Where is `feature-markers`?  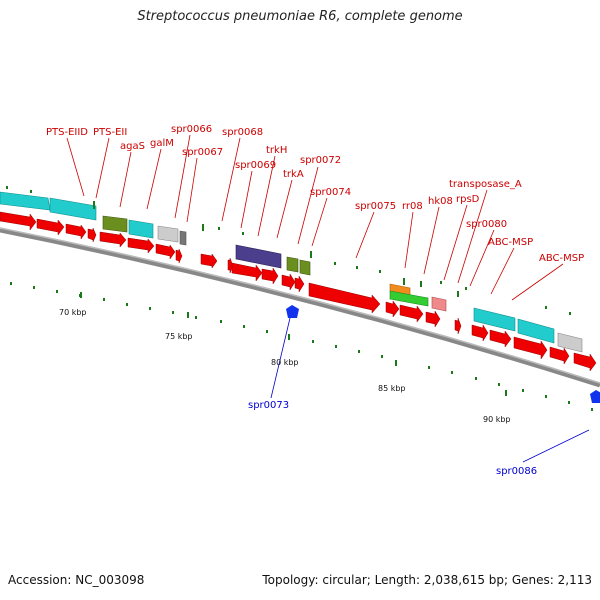 feature-markers is located at coordinates (276, 249).